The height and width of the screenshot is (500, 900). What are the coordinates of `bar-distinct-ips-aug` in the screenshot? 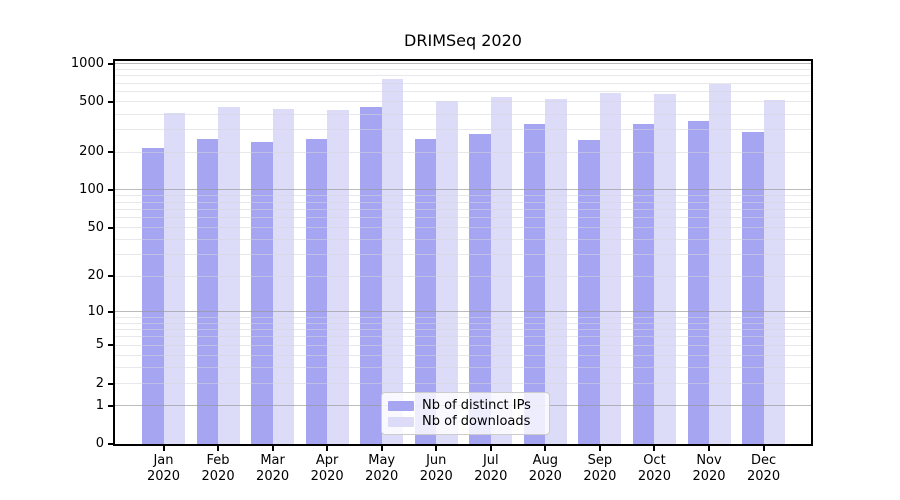 It's located at (534, 284).